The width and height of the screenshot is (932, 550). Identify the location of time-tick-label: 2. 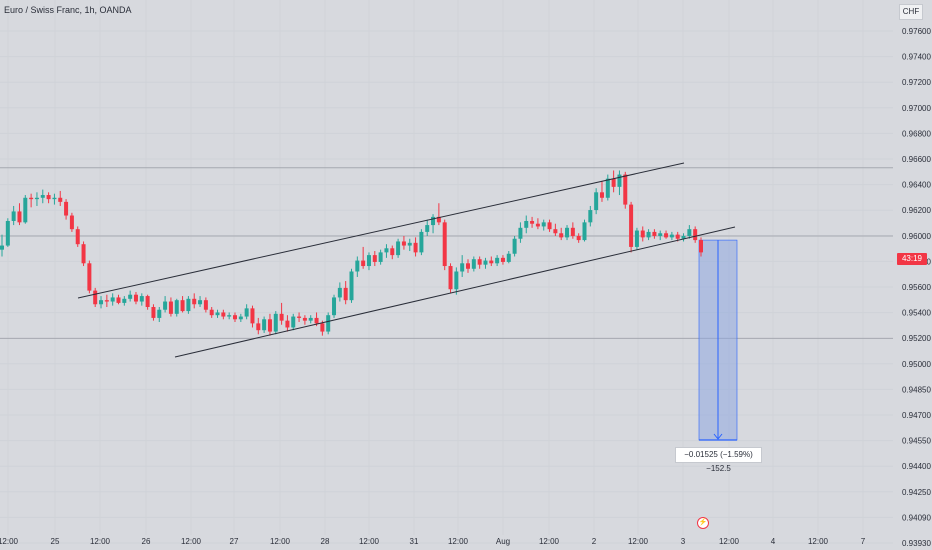
(594, 541).